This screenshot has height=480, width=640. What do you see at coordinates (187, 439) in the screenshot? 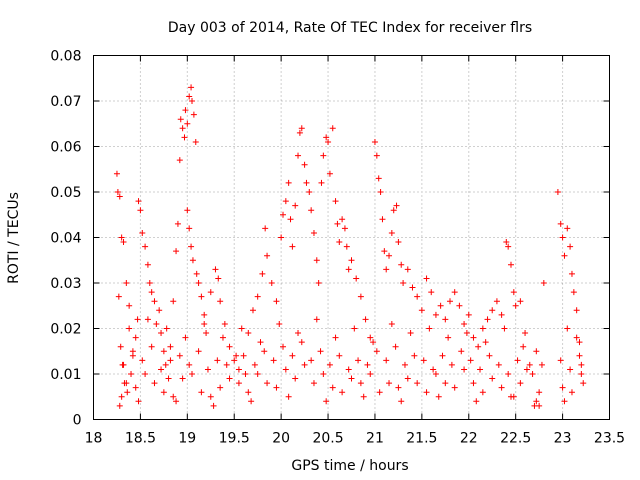
I see `x-tick-label: 19` at bounding box center [187, 439].